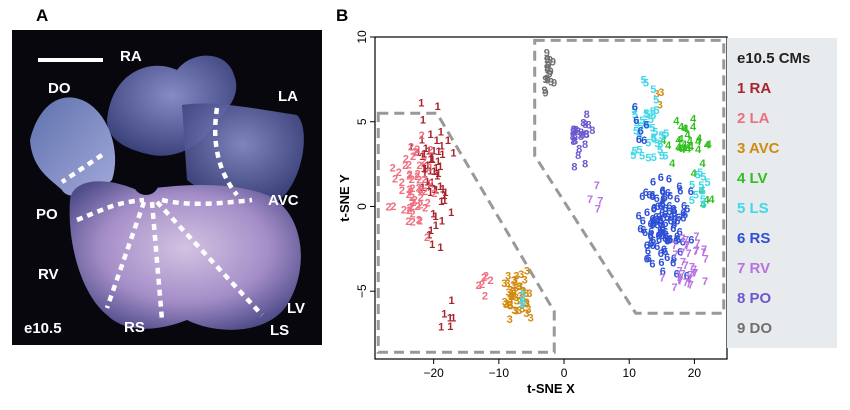  Describe the element at coordinates (342, 15) in the screenshot. I see `panel-b-letter: B` at that location.